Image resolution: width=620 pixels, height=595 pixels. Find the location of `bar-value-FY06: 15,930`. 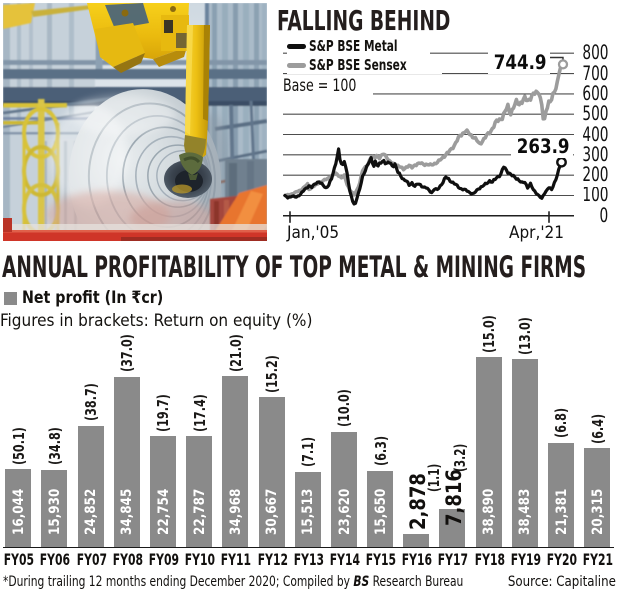

bar-value-FY06: 15,930 is located at coordinates (55, 511).